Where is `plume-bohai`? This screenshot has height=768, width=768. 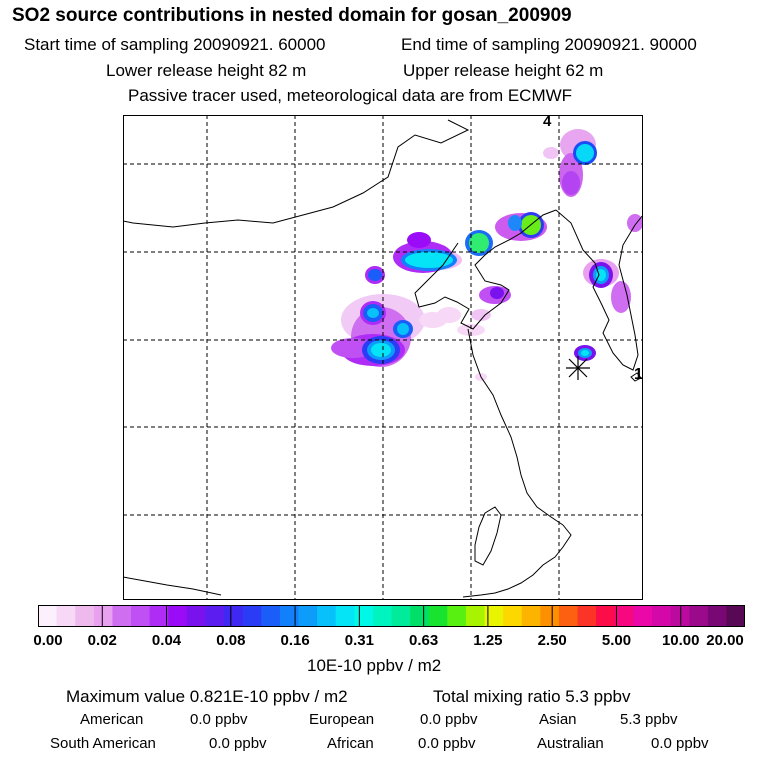 plume-bohai is located at coordinates (484, 311).